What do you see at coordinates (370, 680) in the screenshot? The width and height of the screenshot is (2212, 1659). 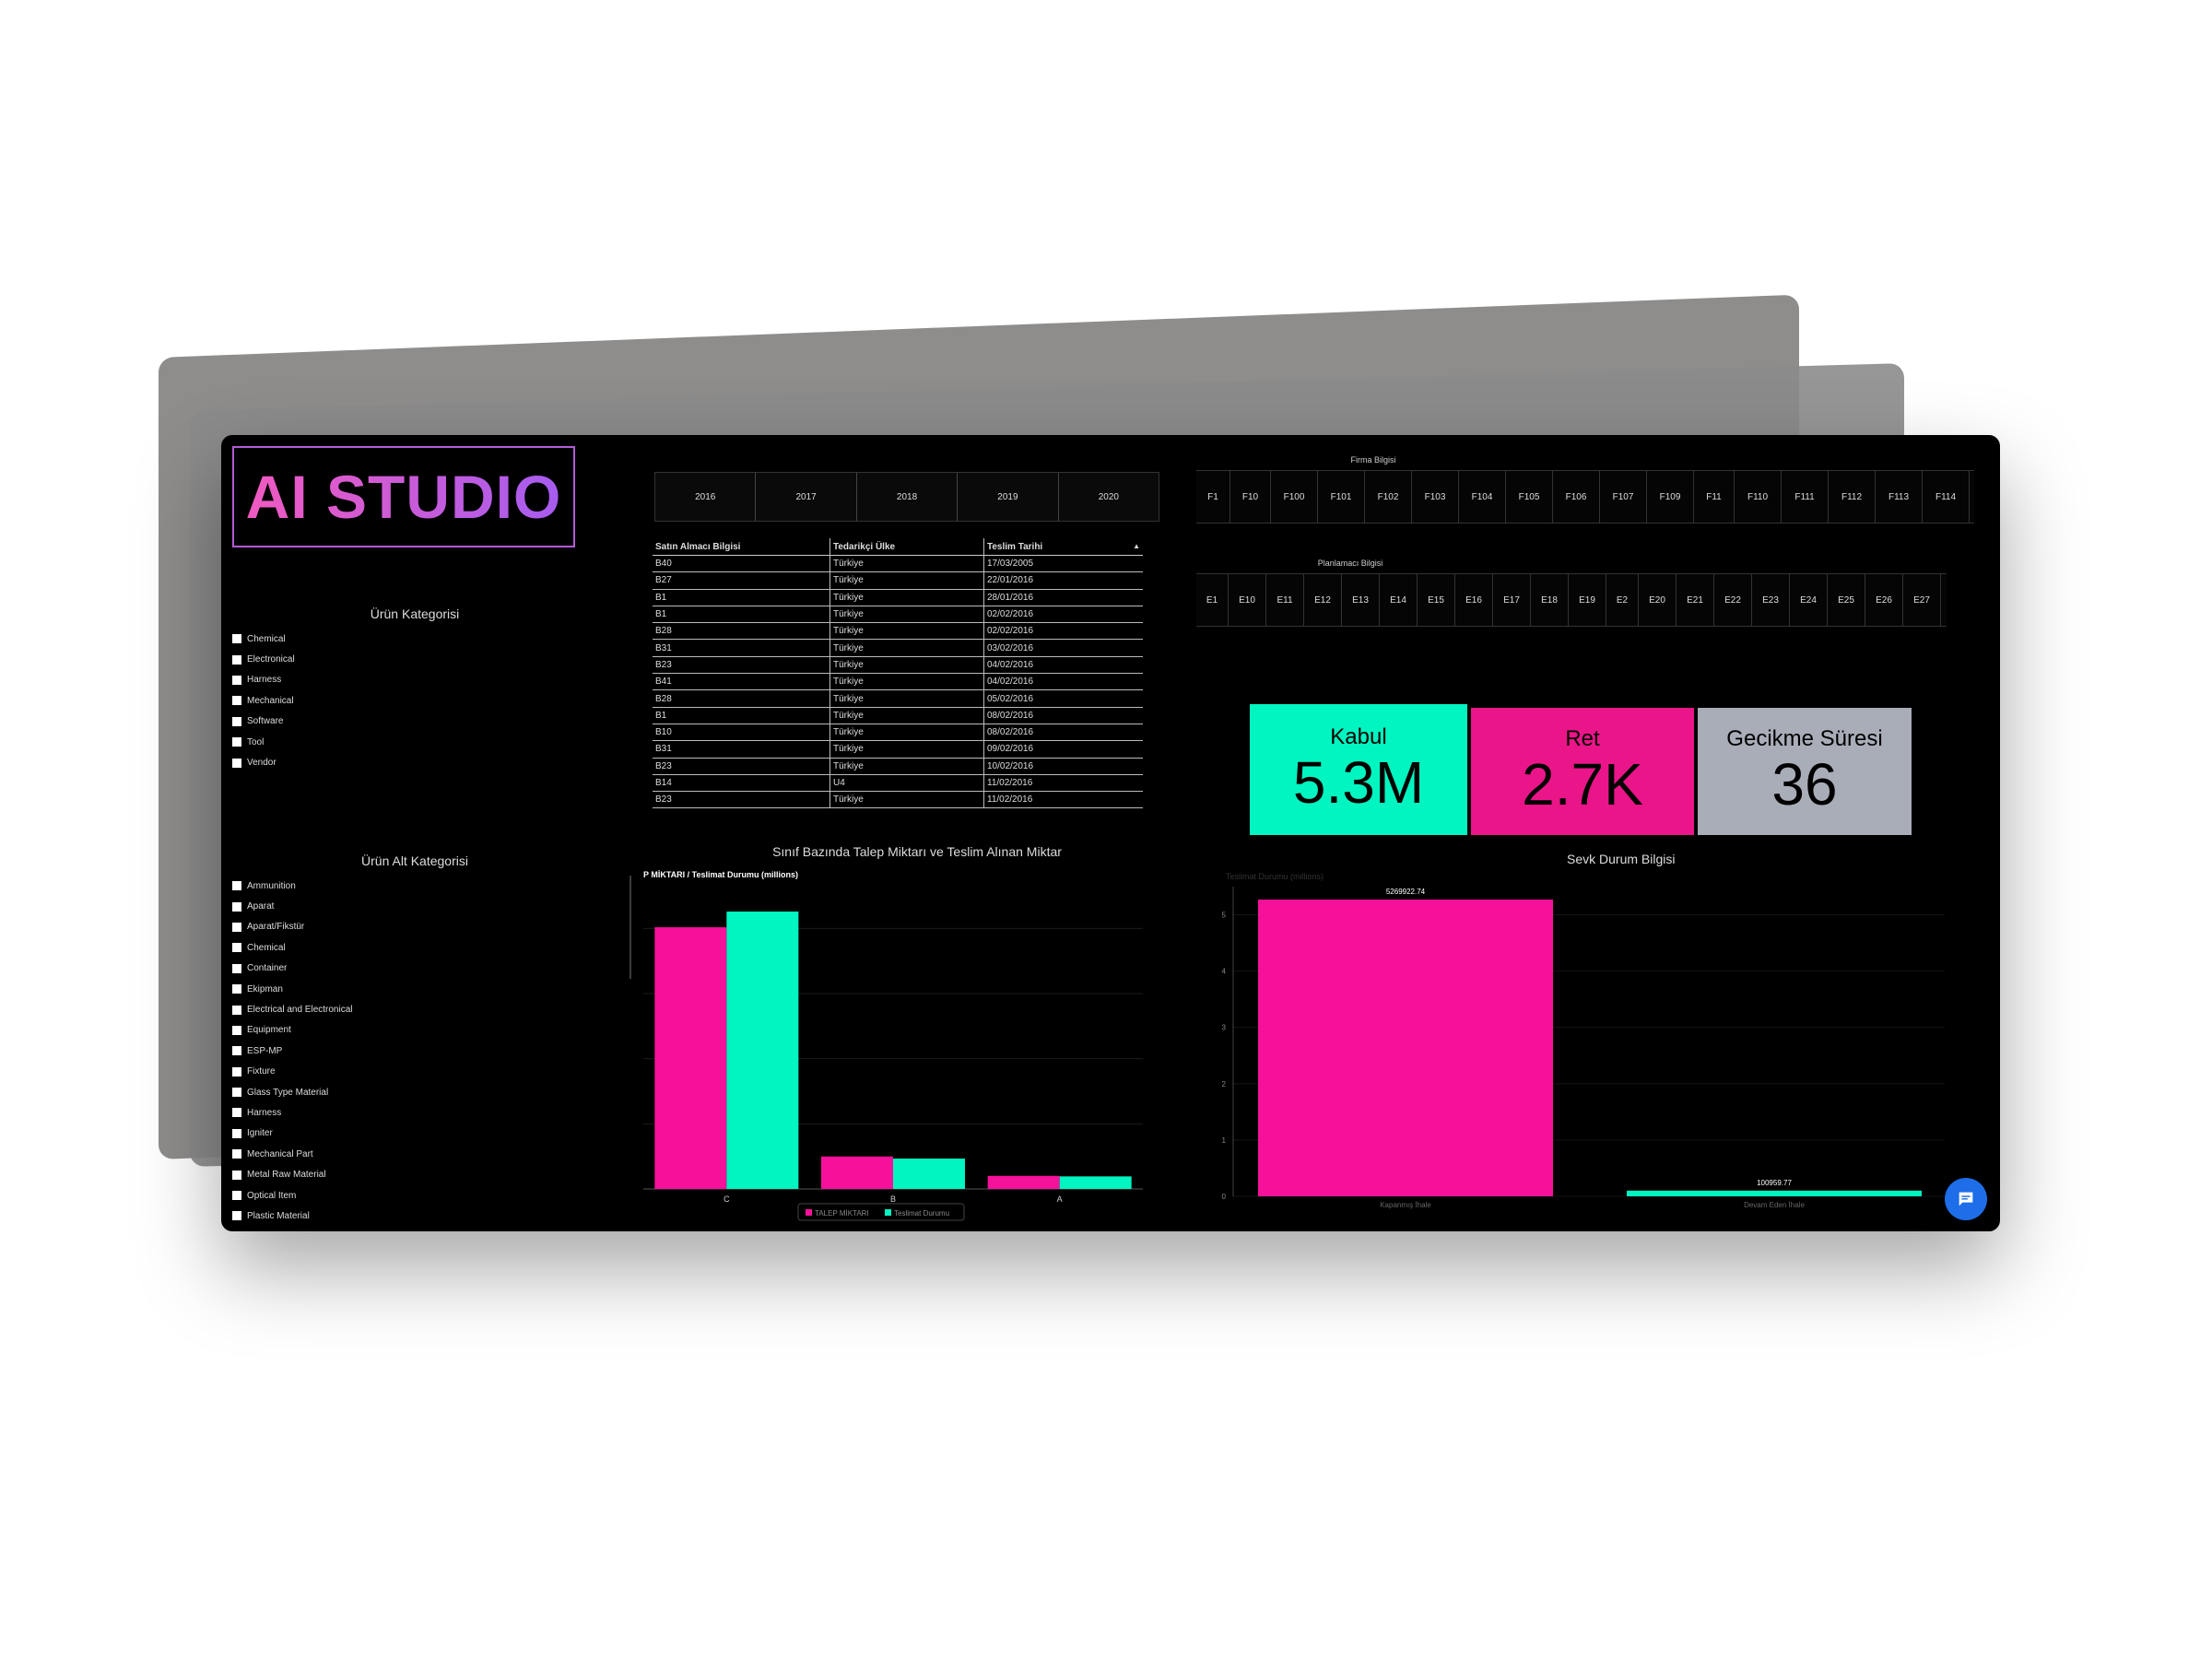 I see `checkbox-item-harness: Harness` at bounding box center [370, 680].